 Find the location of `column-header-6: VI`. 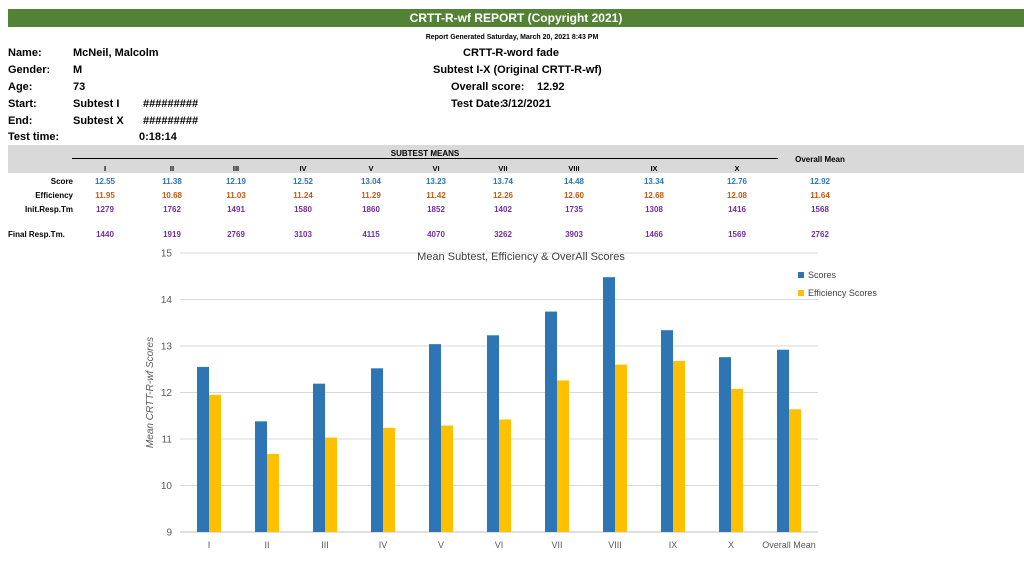

column-header-6: VI is located at coordinates (436, 168).